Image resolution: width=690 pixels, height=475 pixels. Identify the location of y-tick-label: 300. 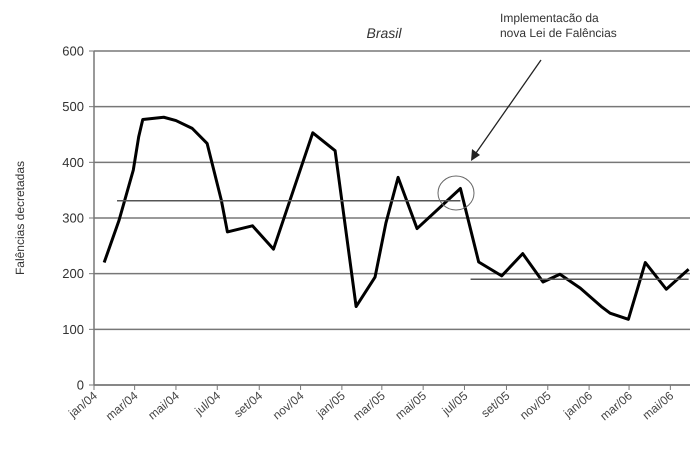
(73, 218).